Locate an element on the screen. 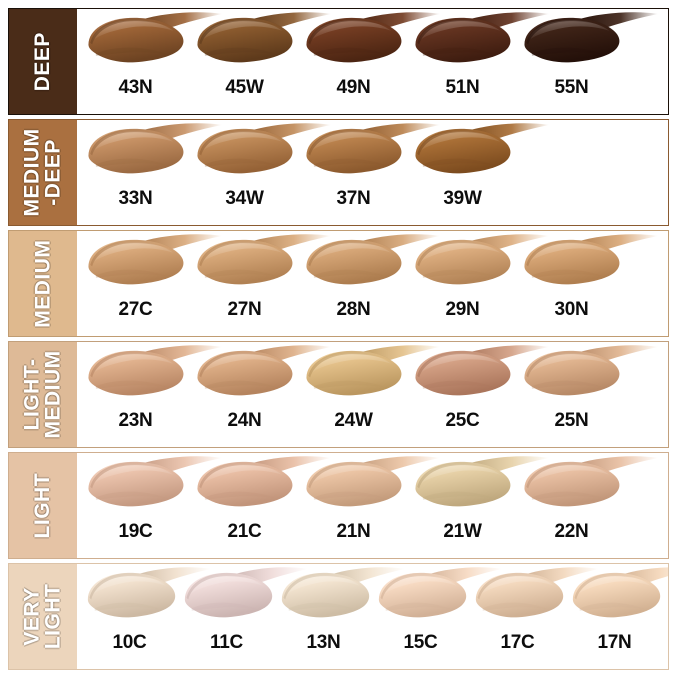 Image resolution: width=679 pixels, height=679 pixels. shade-swatch: 49N is located at coordinates (370, 54).